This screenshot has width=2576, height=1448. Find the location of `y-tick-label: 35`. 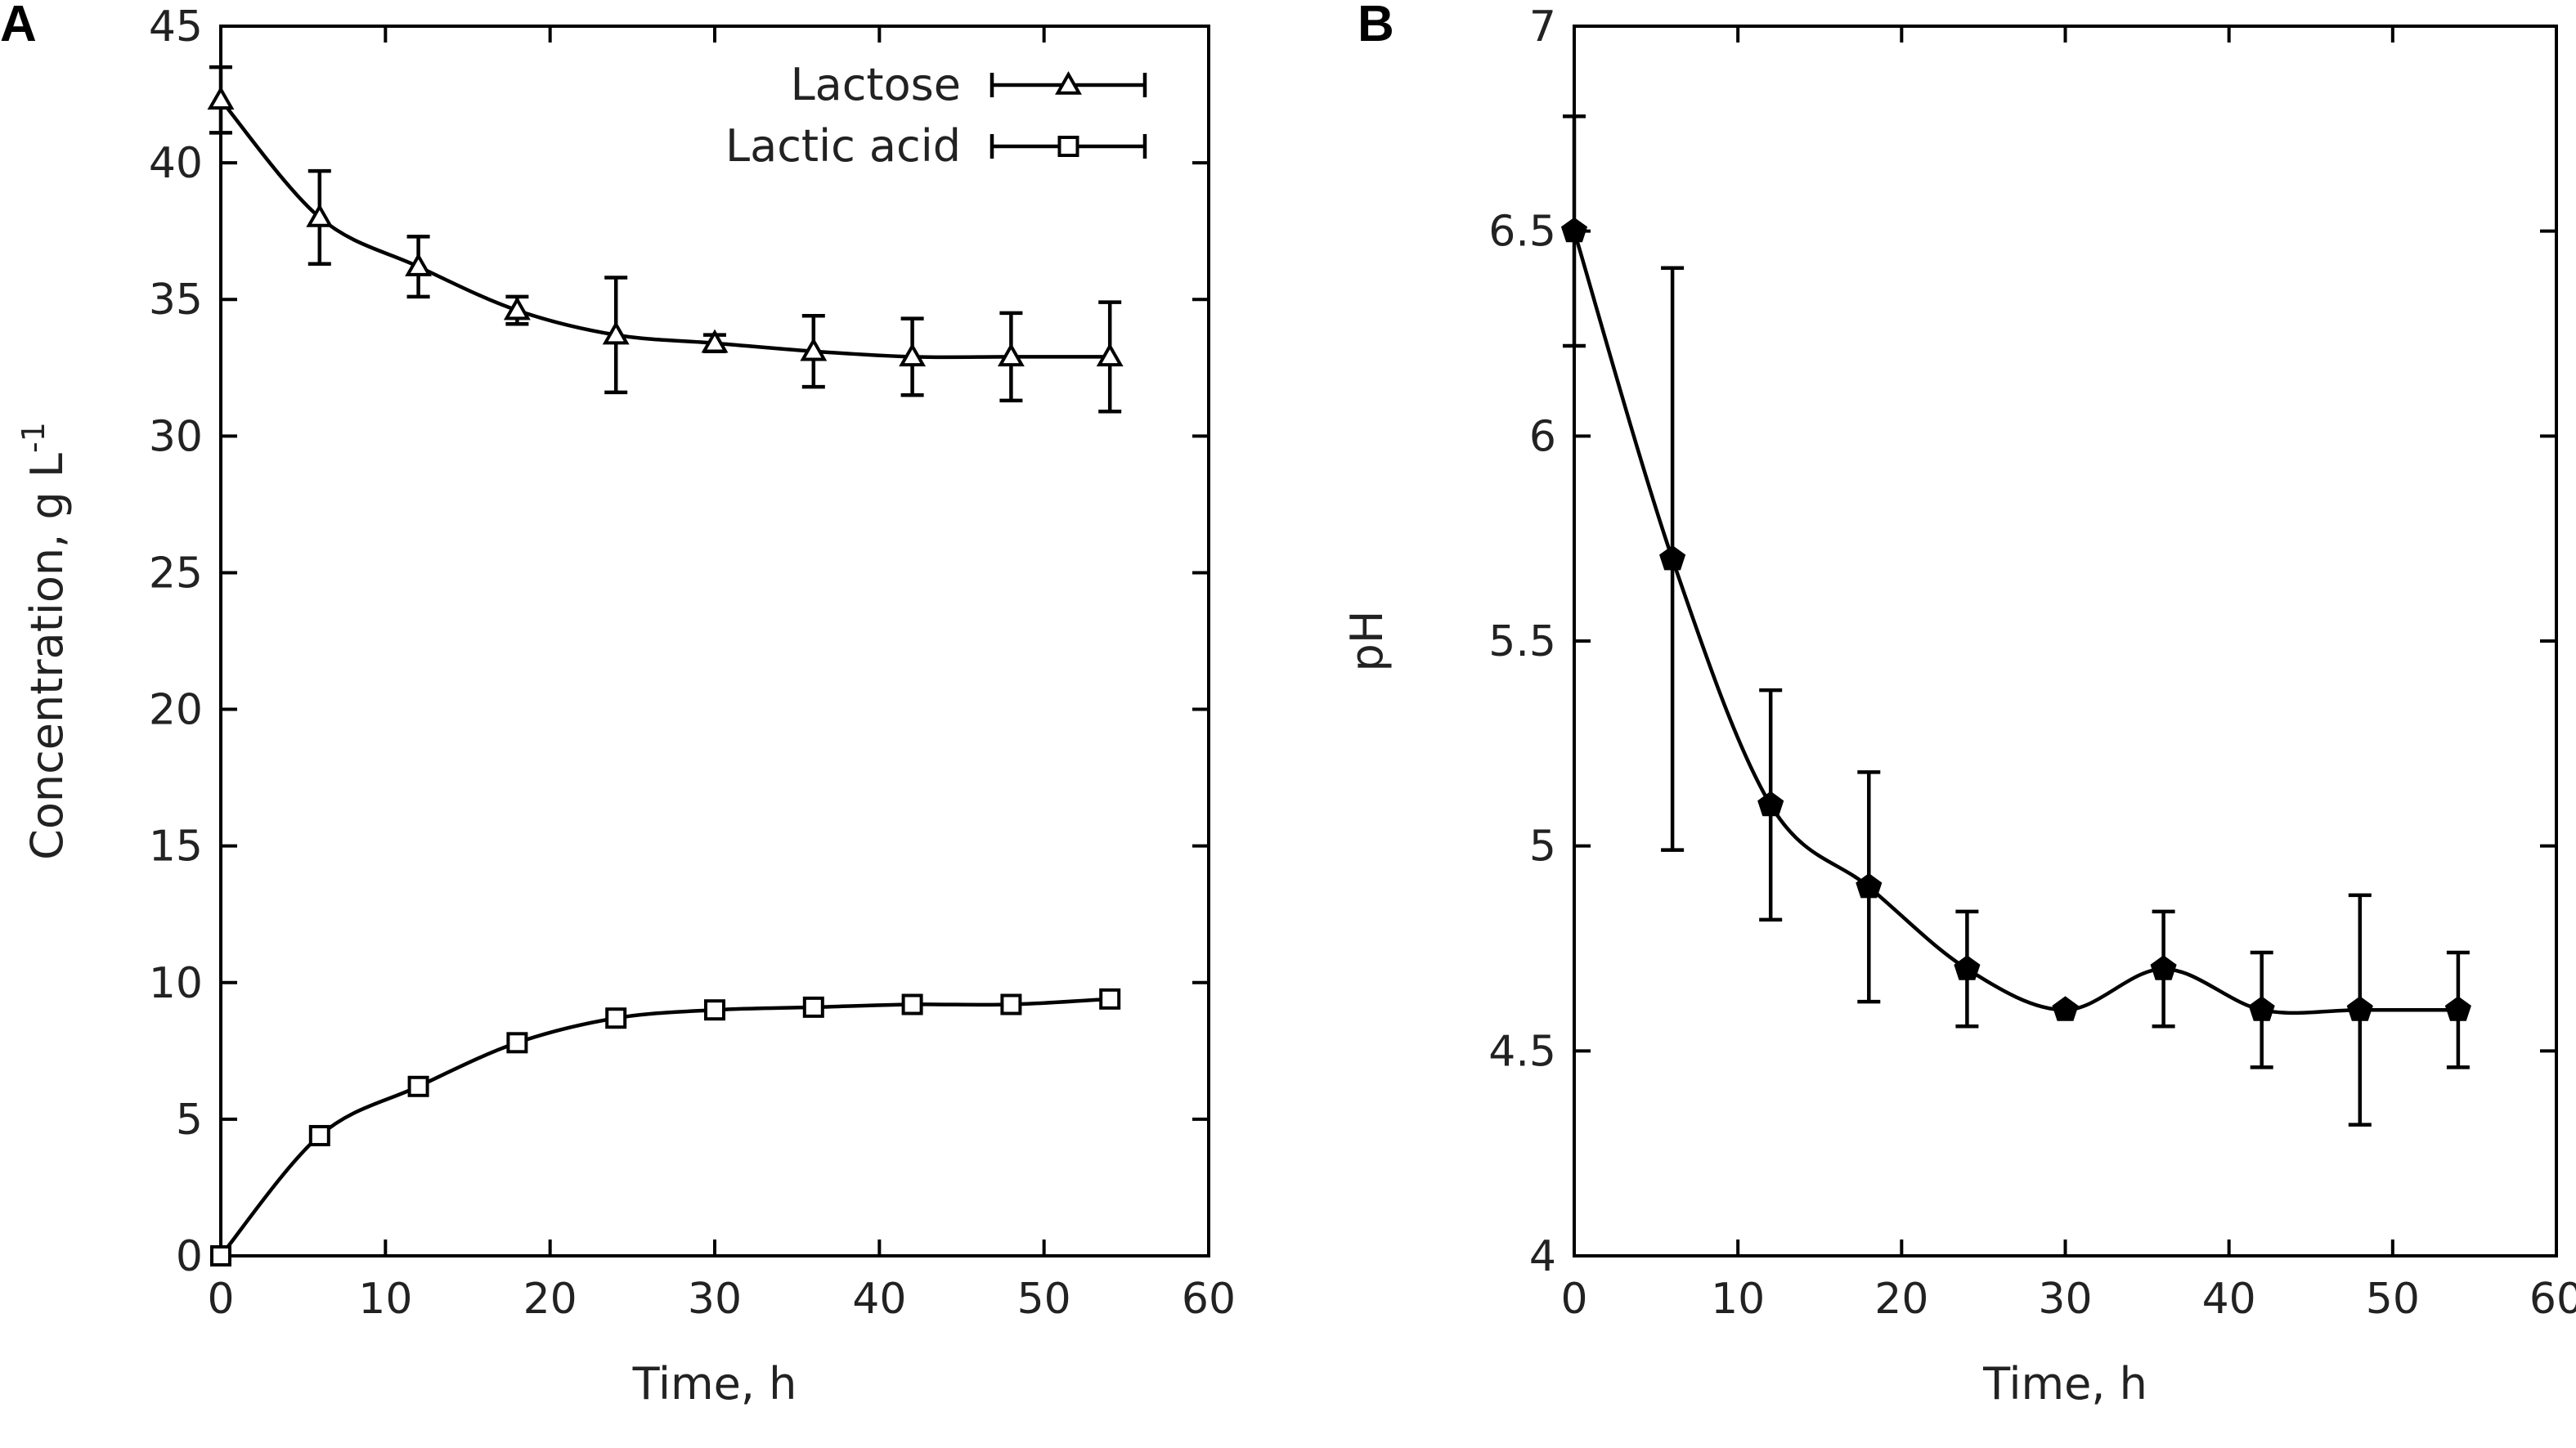

y-tick-label: 35 is located at coordinates (176, 300).